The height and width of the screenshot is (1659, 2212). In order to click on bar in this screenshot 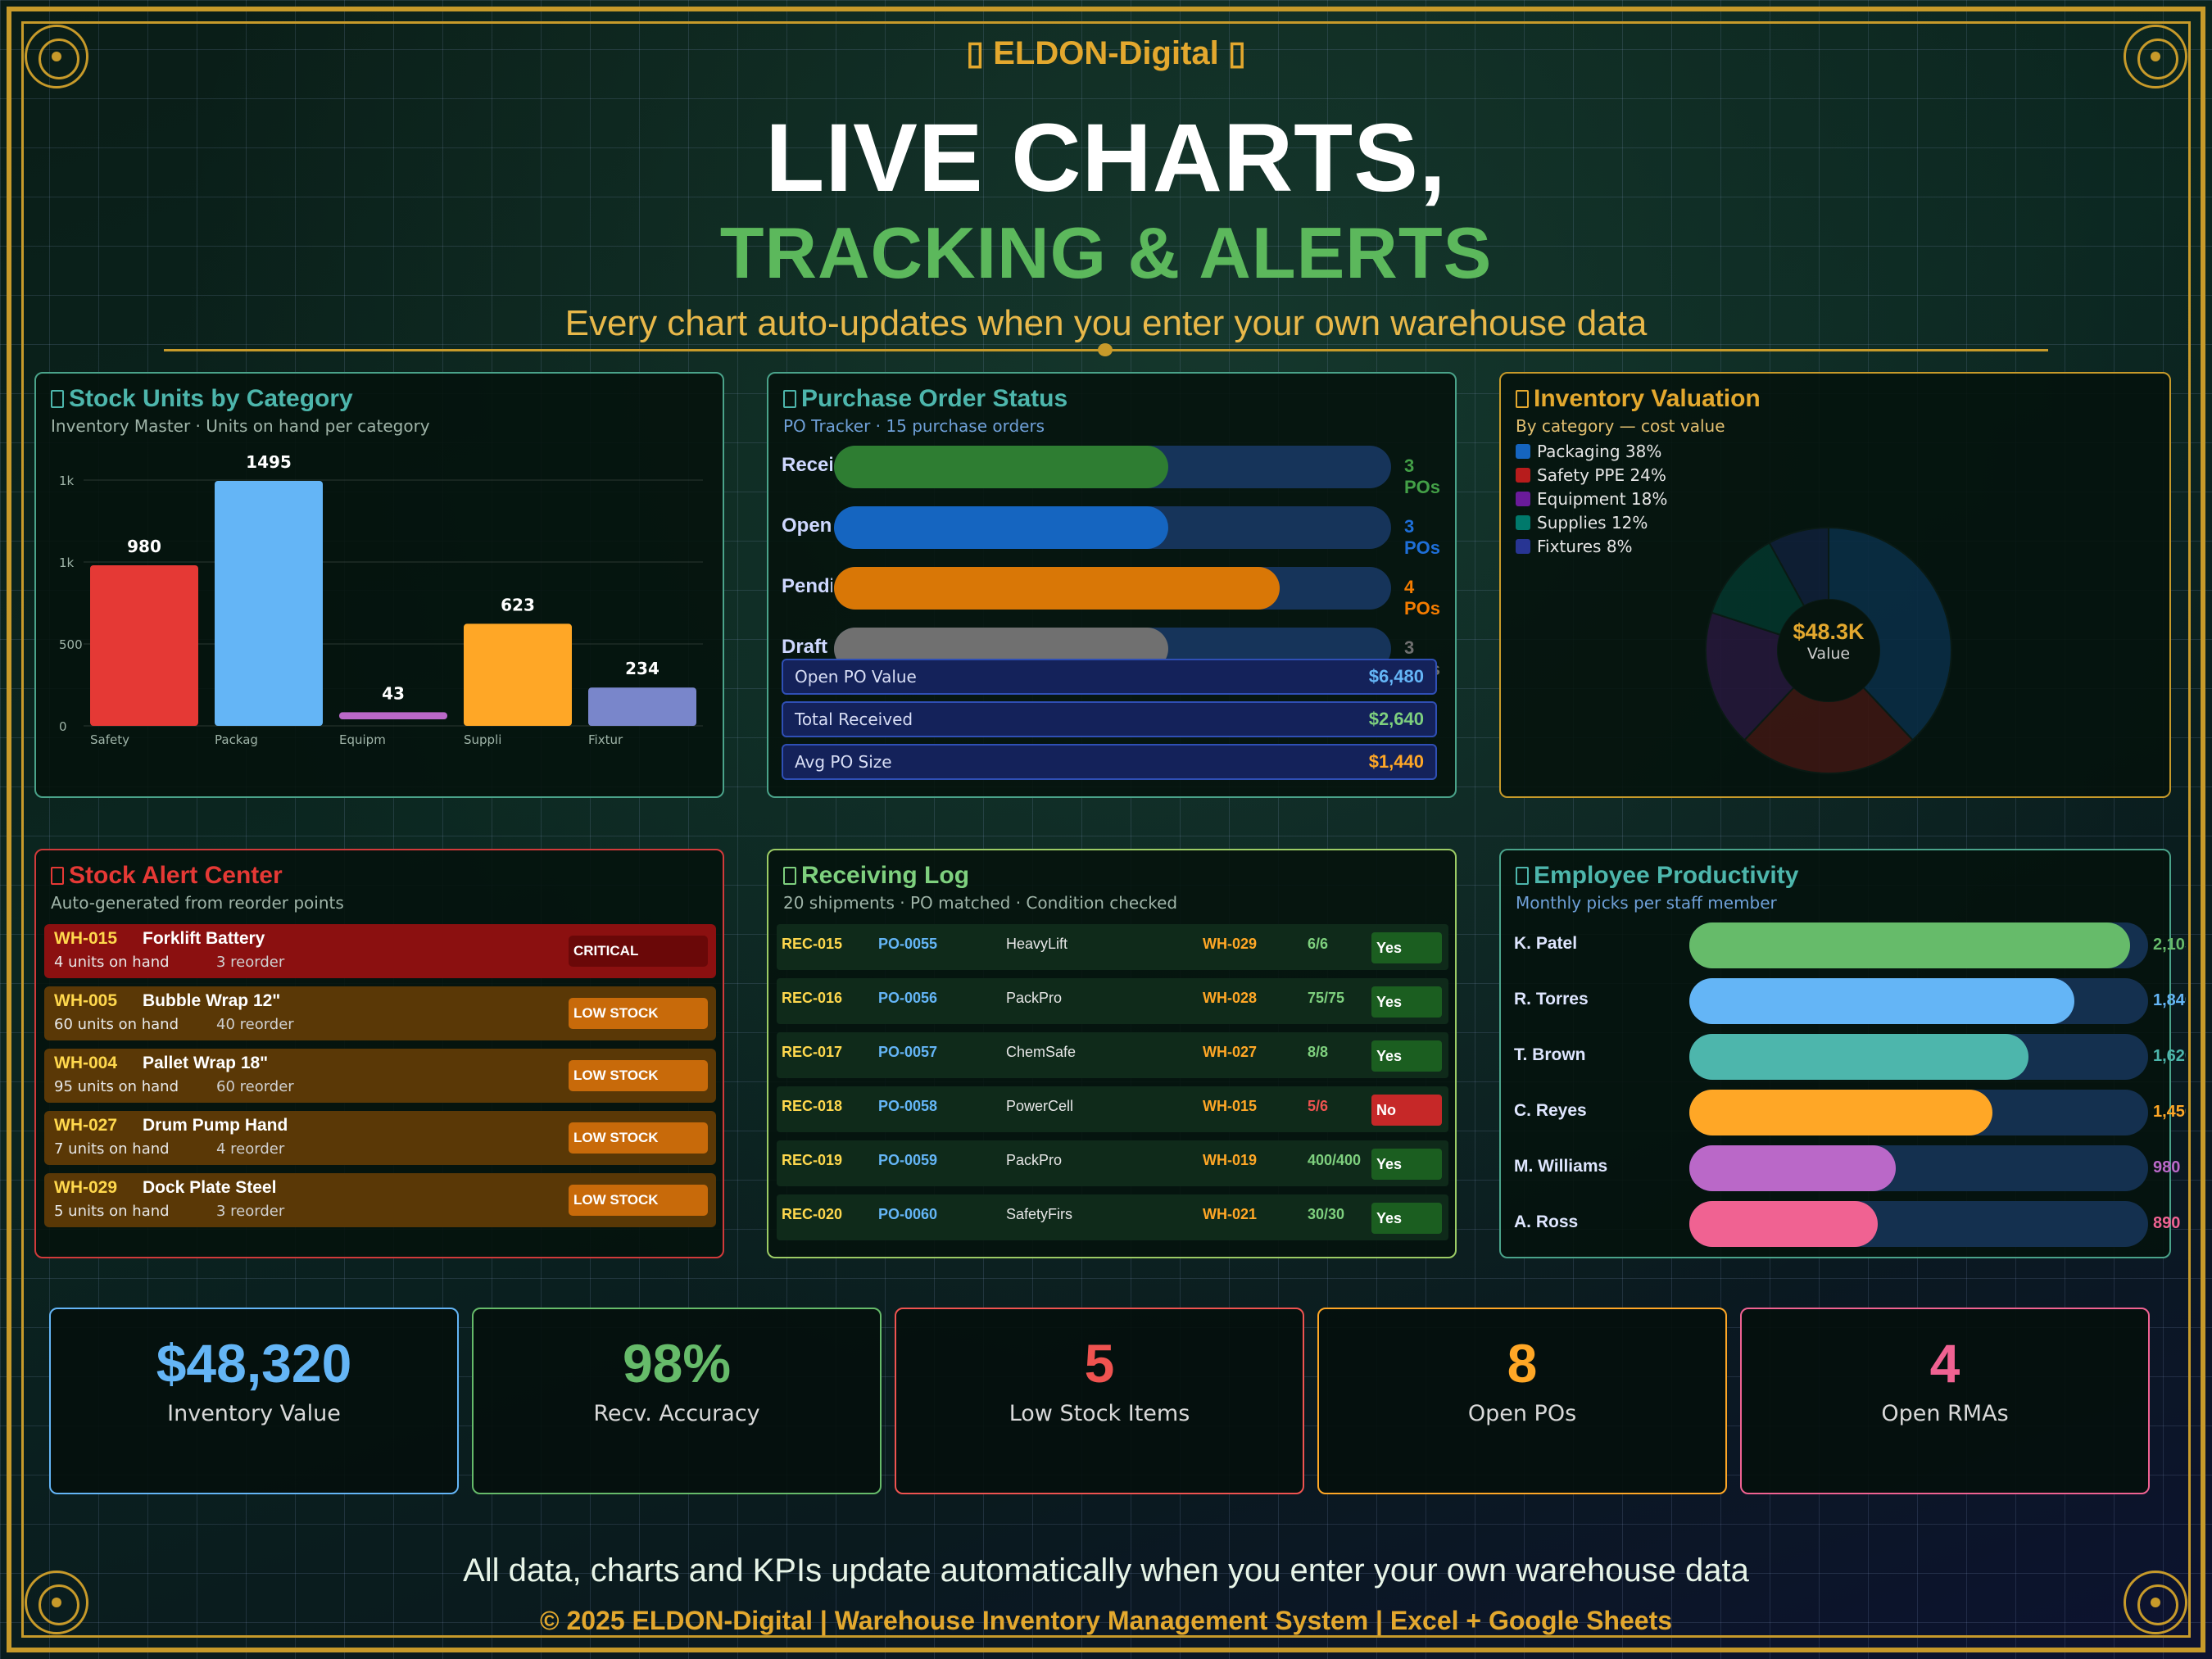, I will do `click(642, 706)`.